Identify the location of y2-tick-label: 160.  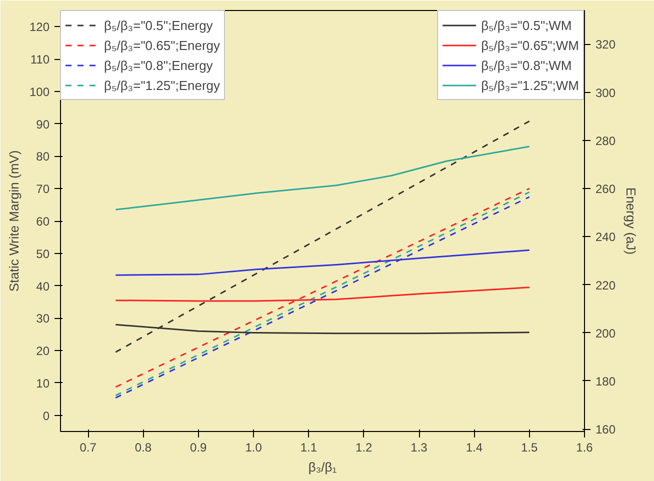
(606, 429).